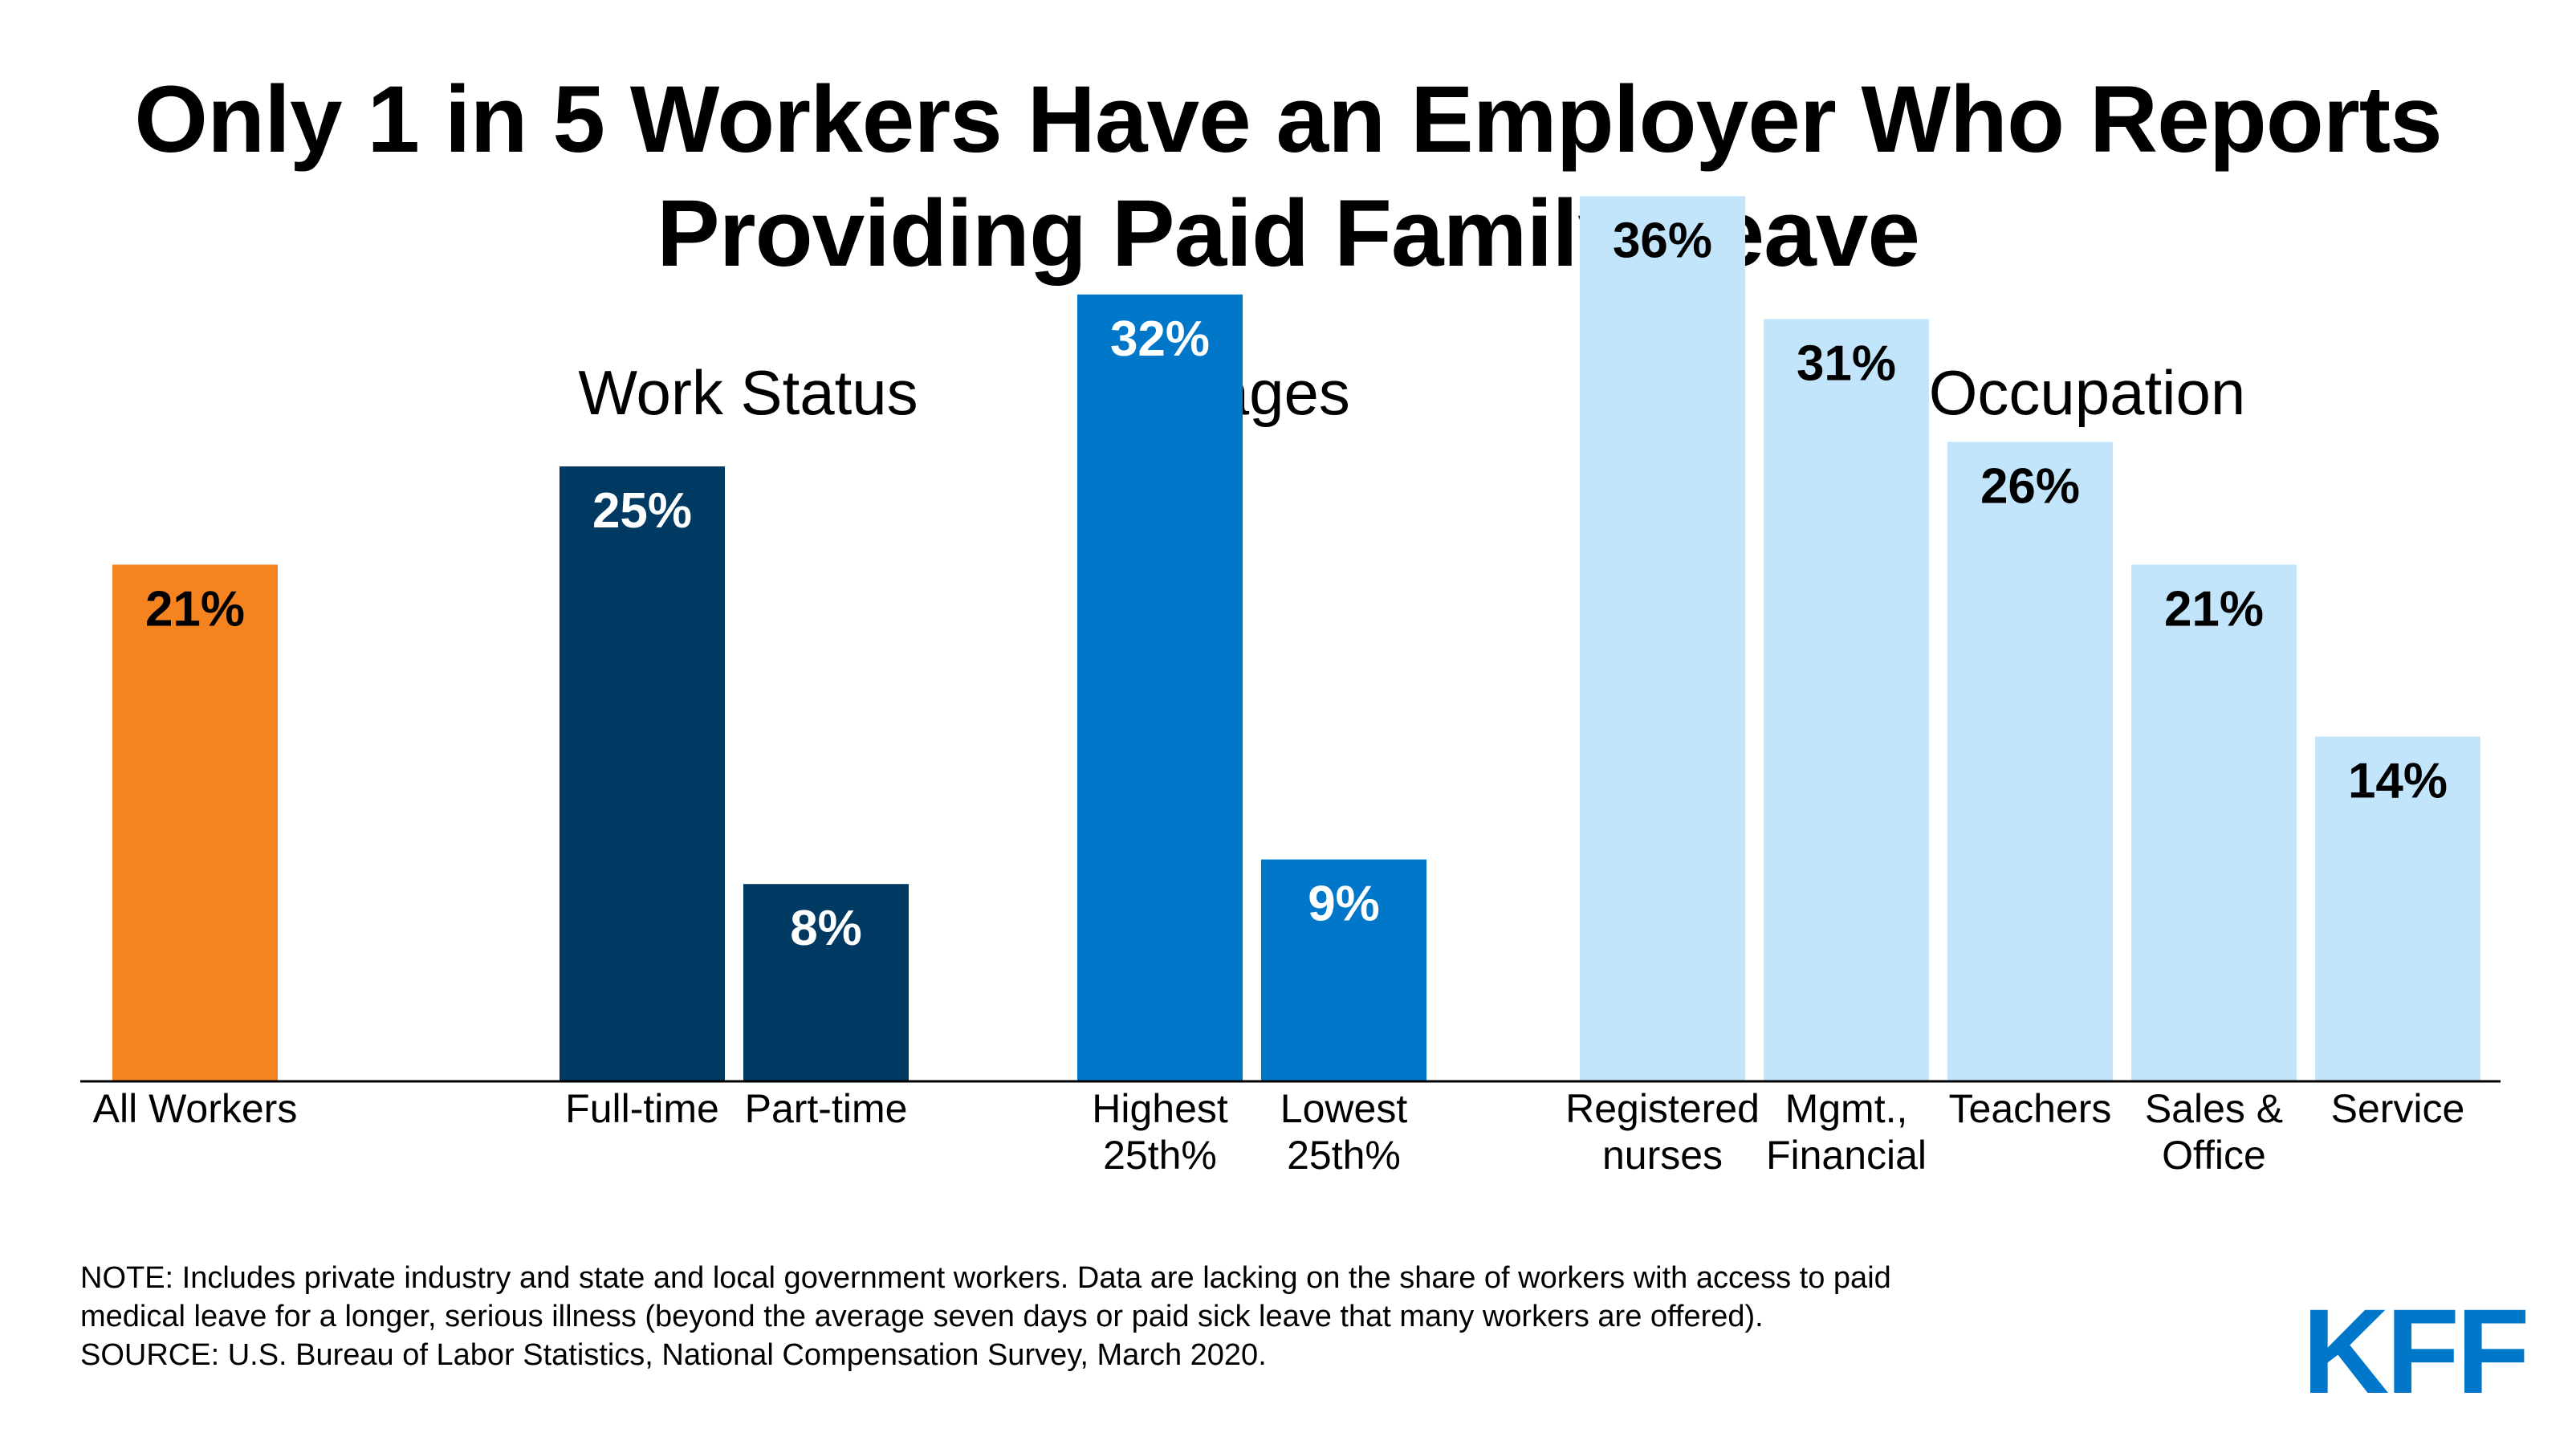  Describe the element at coordinates (1846, 363) in the screenshot. I see `data-label: 31%` at that location.